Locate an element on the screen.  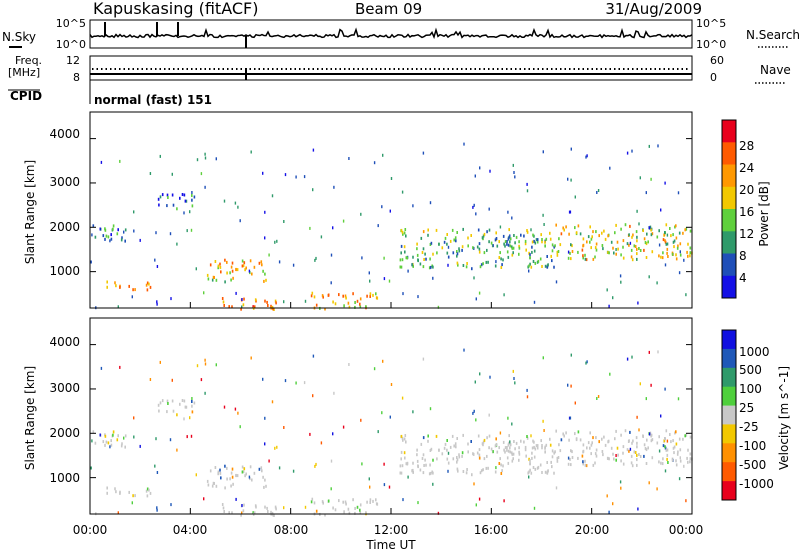
xtick-1200: 12:00 is located at coordinates (391, 530).